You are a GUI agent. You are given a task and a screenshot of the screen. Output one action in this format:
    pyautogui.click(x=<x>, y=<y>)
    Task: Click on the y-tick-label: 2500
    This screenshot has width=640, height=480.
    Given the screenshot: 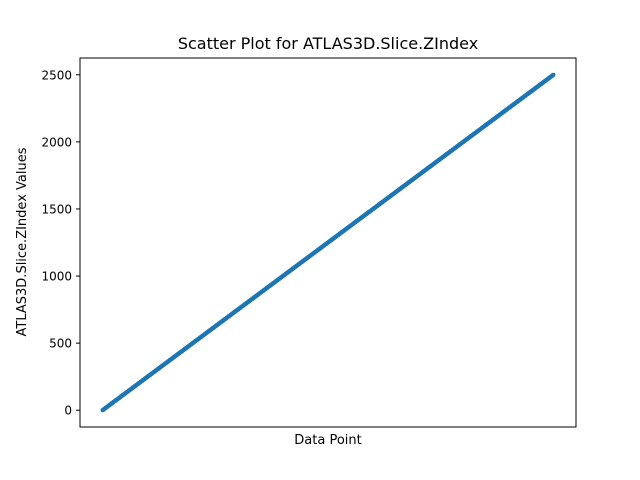 What is the action you would take?
    pyautogui.click(x=56, y=75)
    